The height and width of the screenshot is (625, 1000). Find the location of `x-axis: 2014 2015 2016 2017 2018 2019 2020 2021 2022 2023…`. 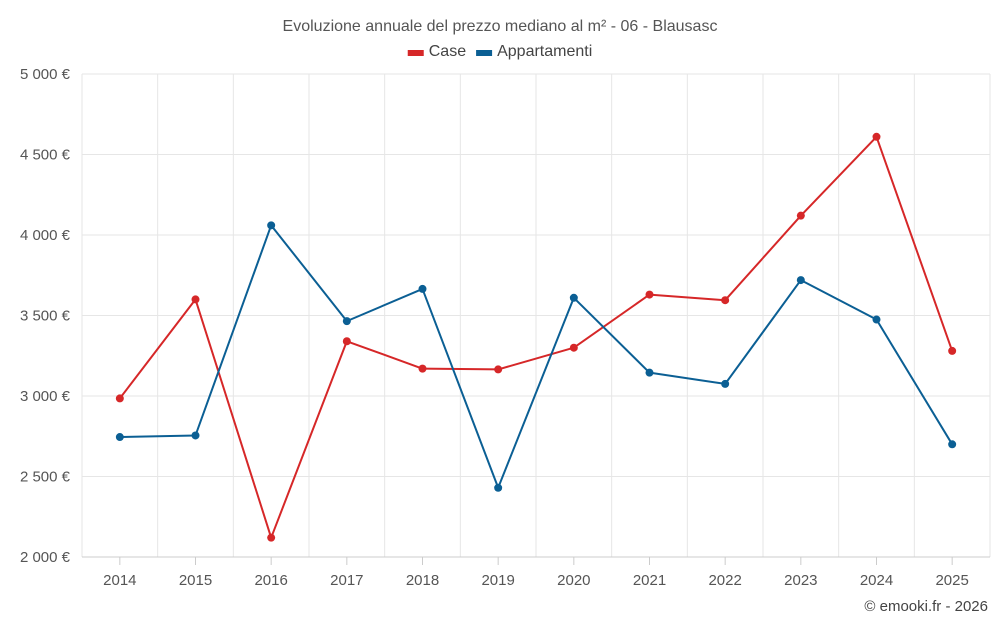

x-axis: 2014 2015 2016 2017 2018 2019 2020 2021 2022 2023… is located at coordinates (536, 572).